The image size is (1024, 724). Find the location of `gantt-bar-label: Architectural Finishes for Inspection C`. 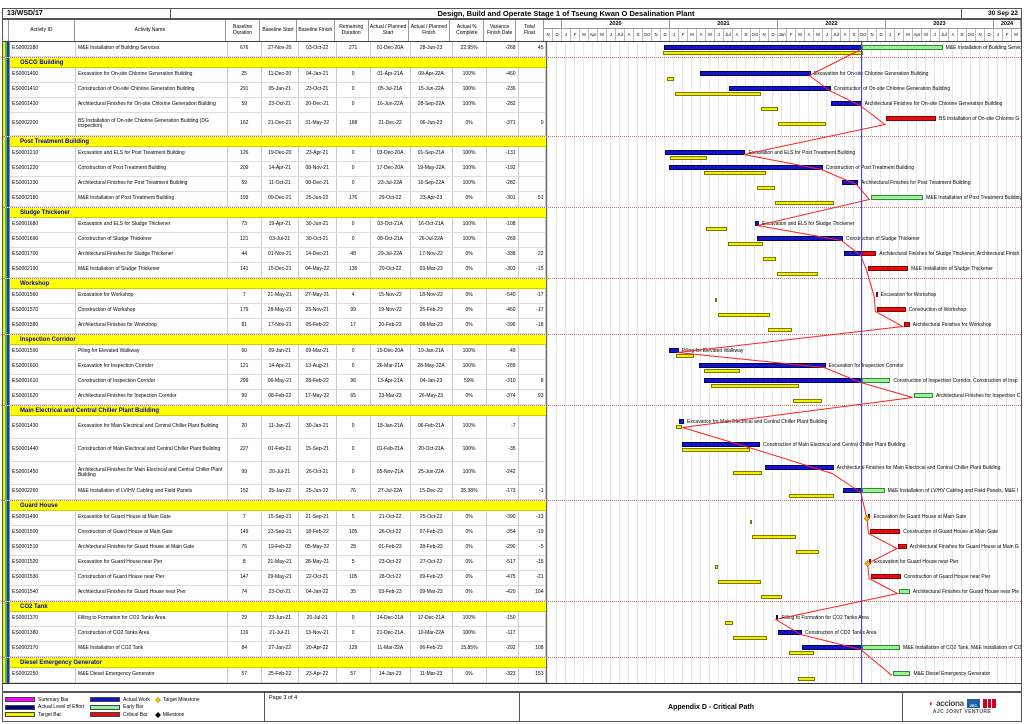

gantt-bar-label: Architectural Finishes for Inspection C is located at coordinates (978, 395).